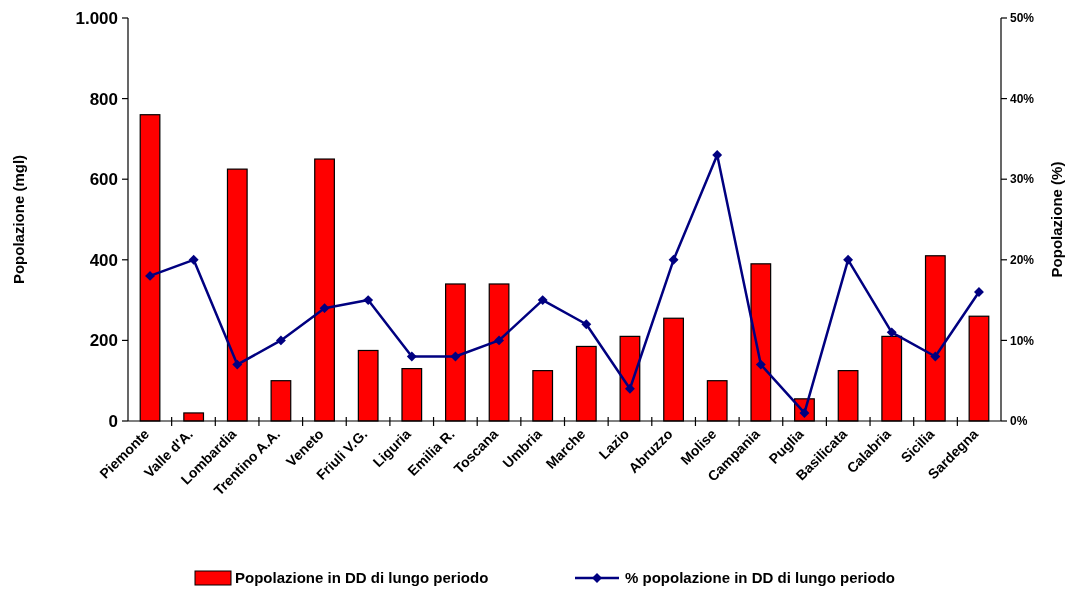 The height and width of the screenshot is (592, 1071). Describe the element at coordinates (1022, 340) in the screenshot. I see `y2-tick-label: 10%` at that location.